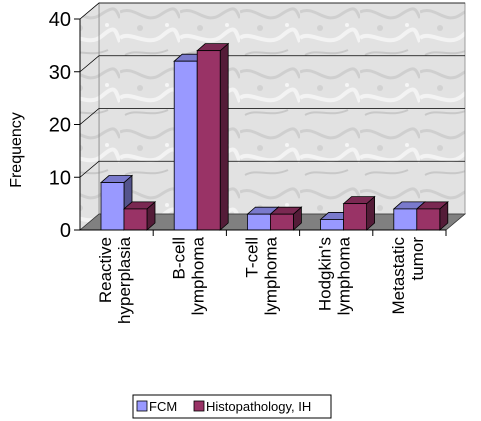 The width and height of the screenshot is (481, 421). Describe the element at coordinates (359, 213) in the screenshot. I see `bar-histopathology-ih-hodgkin-s-lymphoma` at that location.